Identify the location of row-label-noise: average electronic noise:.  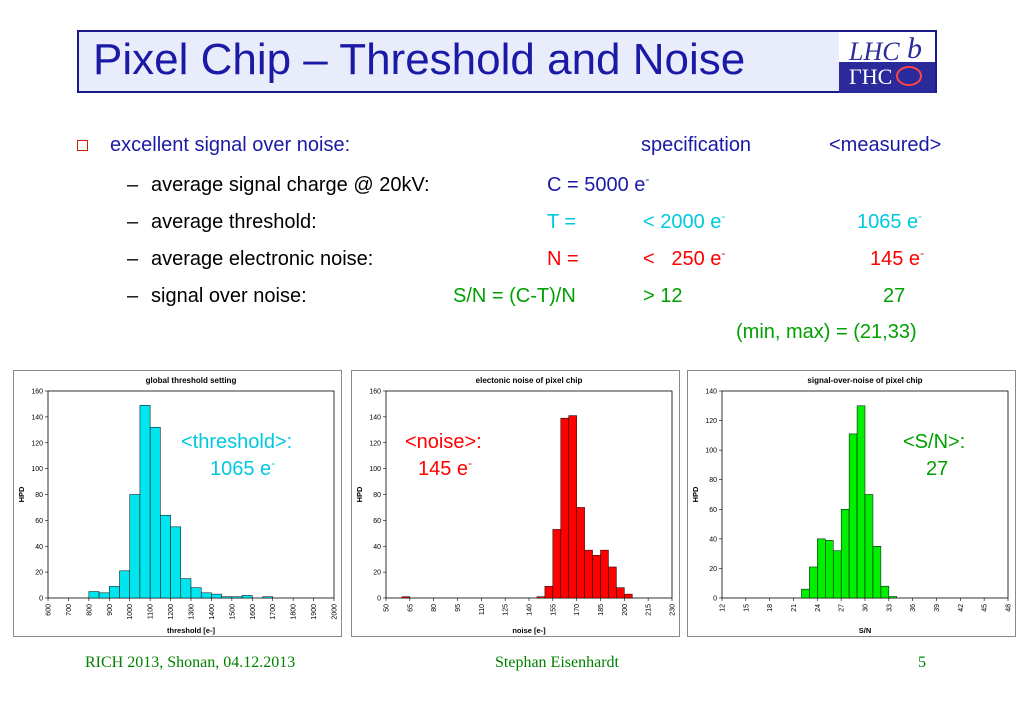
(262, 259).